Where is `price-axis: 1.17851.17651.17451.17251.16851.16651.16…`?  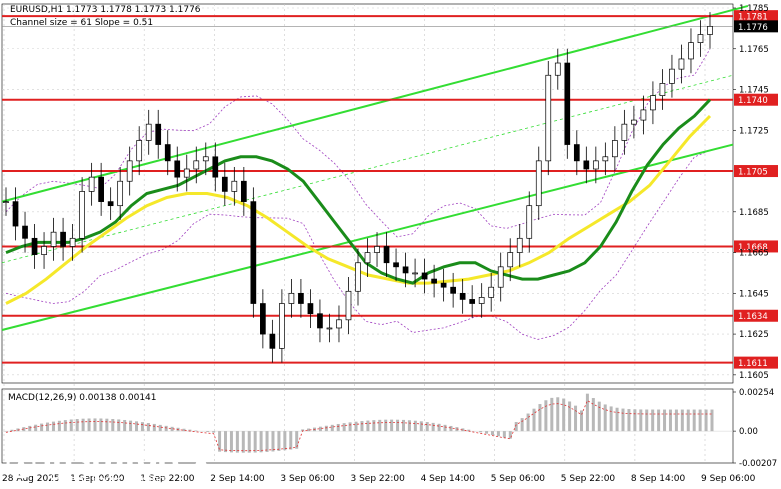
price-axis: 1.17851.17651.17451.17251.16851.16651.16… is located at coordinates (751, 192).